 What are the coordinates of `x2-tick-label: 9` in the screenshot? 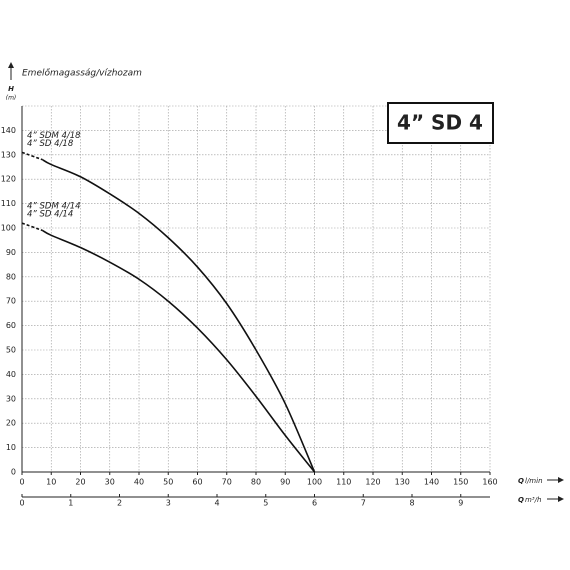 It's located at (460, 503).